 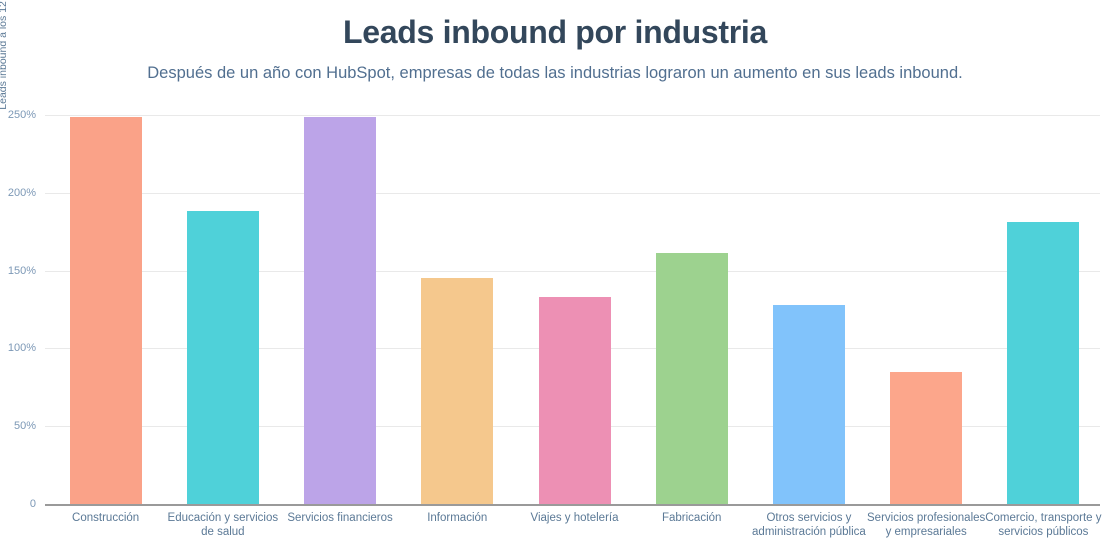 What do you see at coordinates (21, 115) in the screenshot?
I see `y-axis-tick-label: 250%` at bounding box center [21, 115].